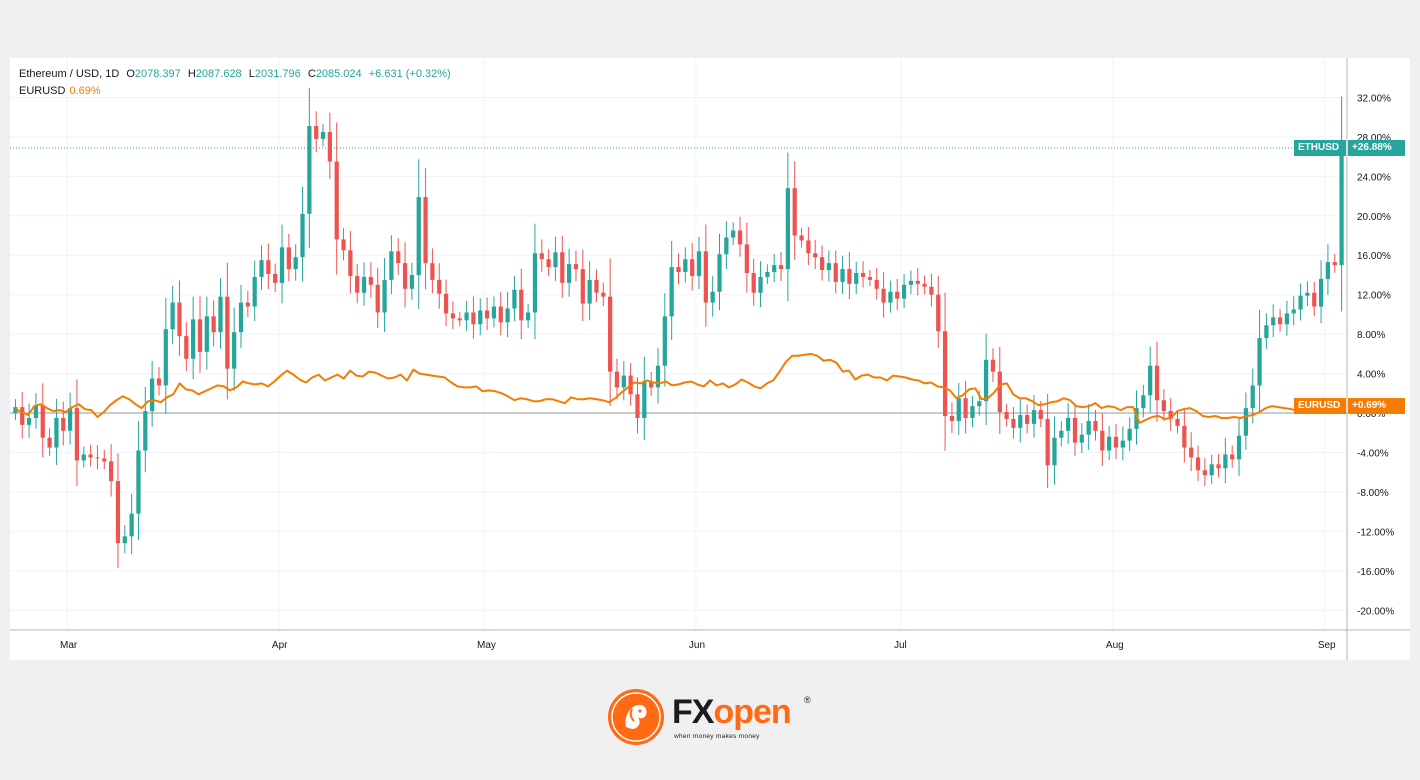 Image resolution: width=1420 pixels, height=780 pixels. I want to click on x-tick-label: Jun, so click(697, 645).